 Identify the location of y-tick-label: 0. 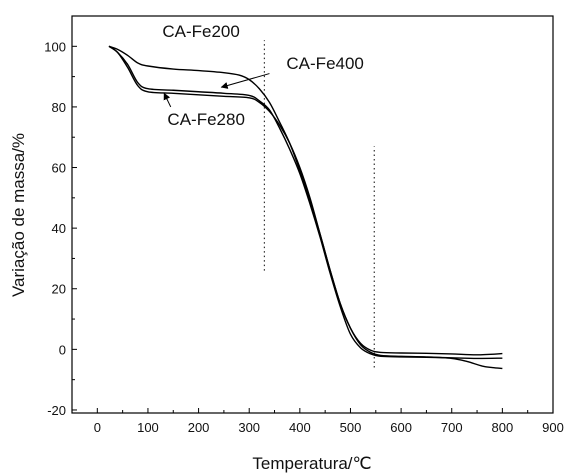
(62, 349).